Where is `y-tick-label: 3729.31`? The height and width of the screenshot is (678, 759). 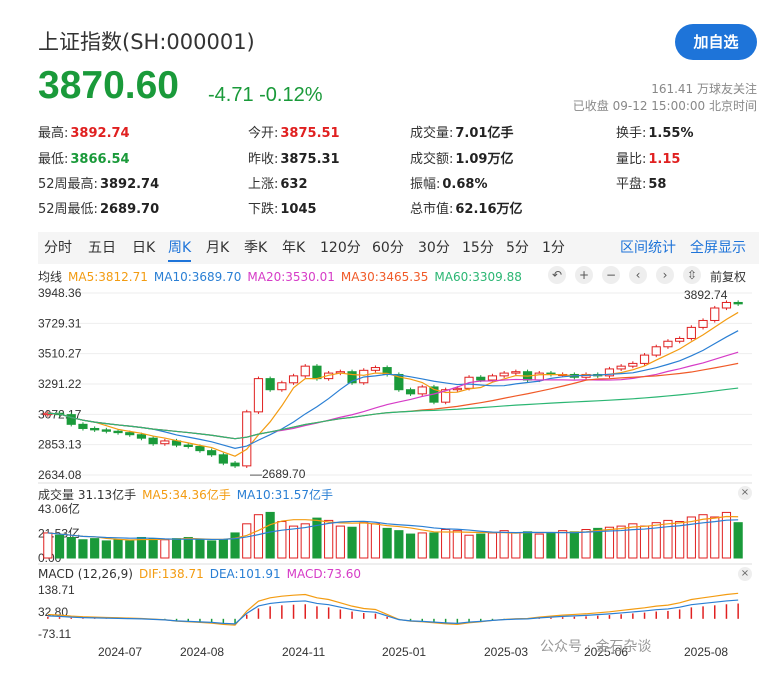
y-tick-label: 3729.31 is located at coordinates (60, 323).